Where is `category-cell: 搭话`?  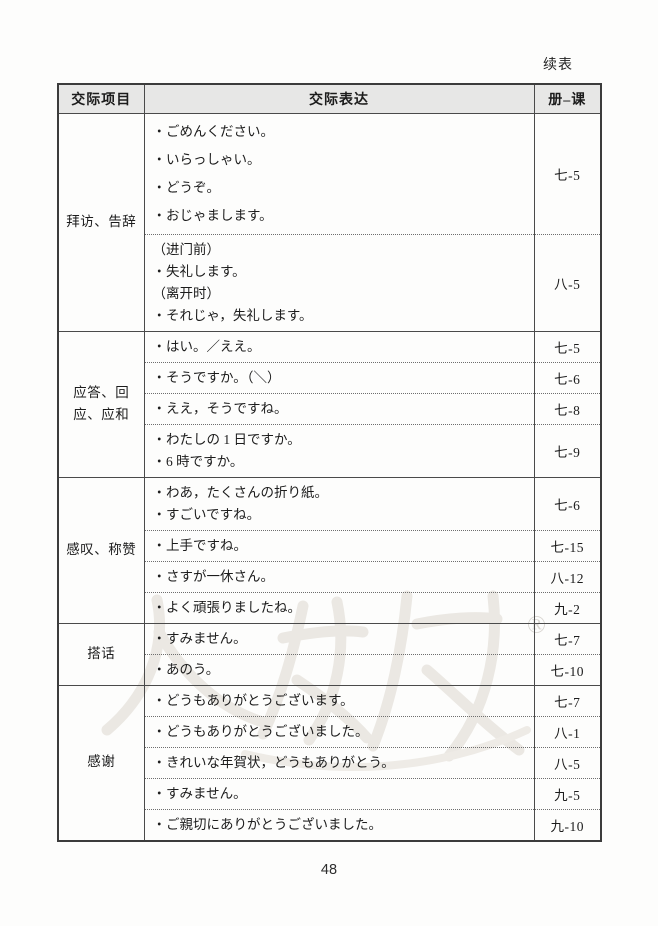
category-cell: 搭话 is located at coordinates (101, 653).